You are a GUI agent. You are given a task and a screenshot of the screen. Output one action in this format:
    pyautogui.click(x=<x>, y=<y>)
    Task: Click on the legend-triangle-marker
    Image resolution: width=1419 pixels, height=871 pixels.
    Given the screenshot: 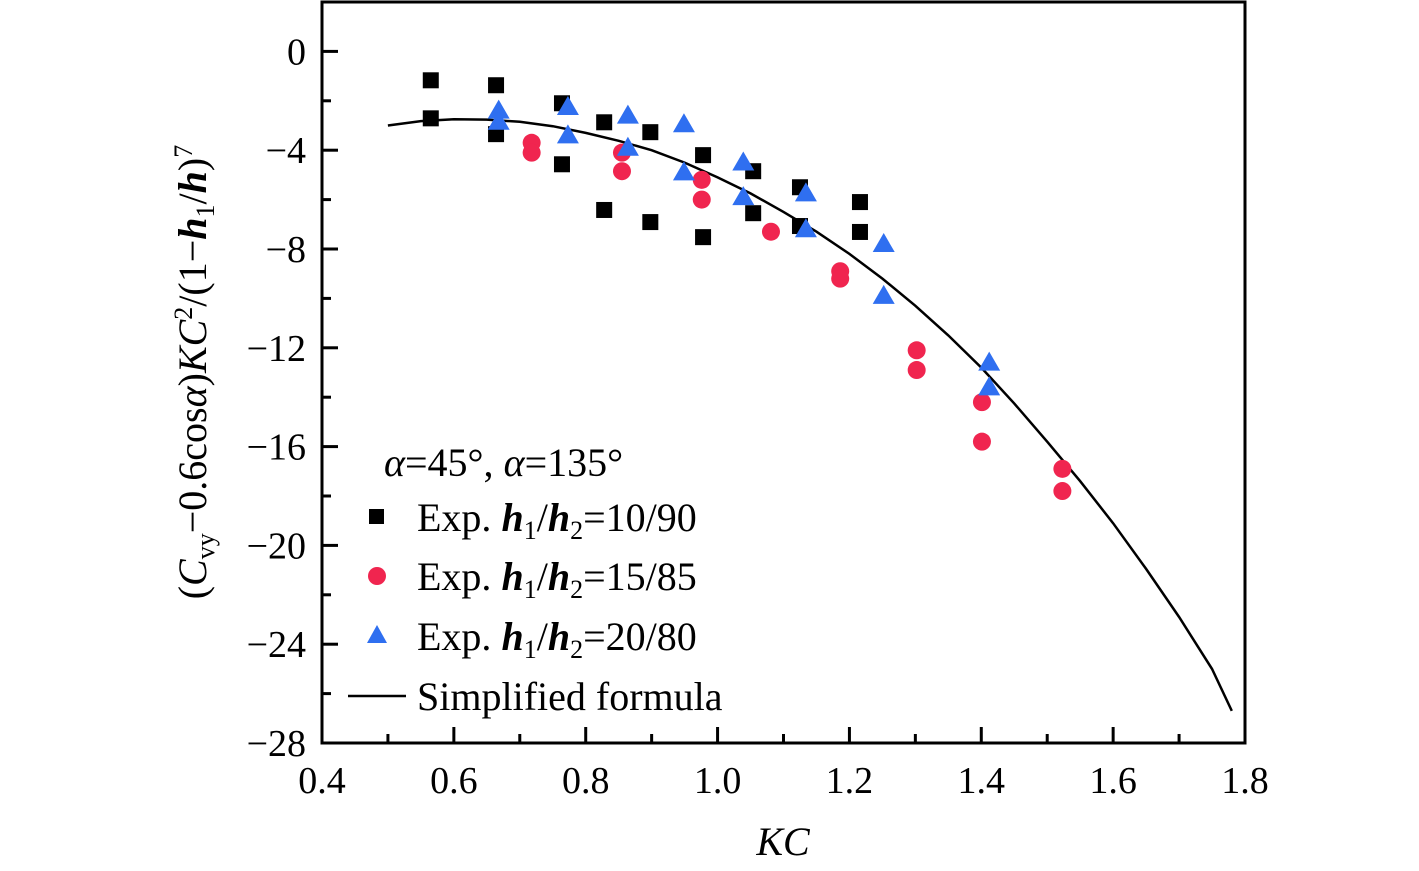 What is the action you would take?
    pyautogui.click(x=377, y=634)
    